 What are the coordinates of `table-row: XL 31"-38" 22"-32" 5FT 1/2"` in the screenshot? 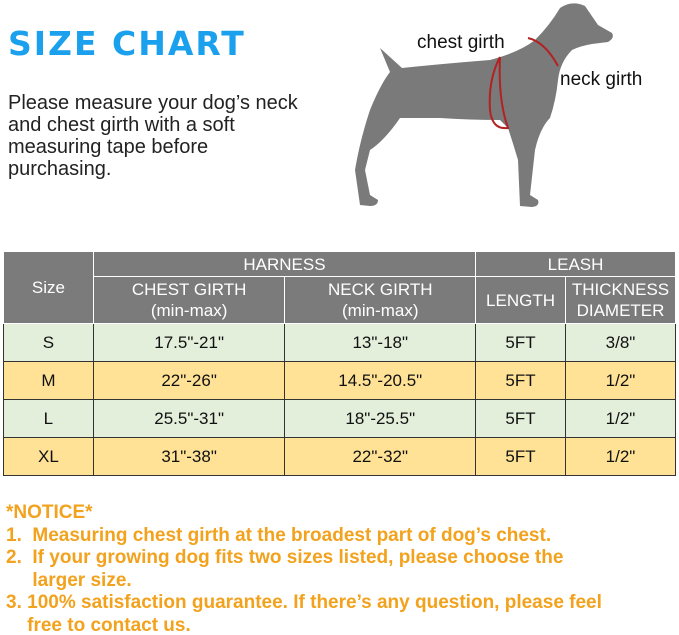 It's located at (339, 456).